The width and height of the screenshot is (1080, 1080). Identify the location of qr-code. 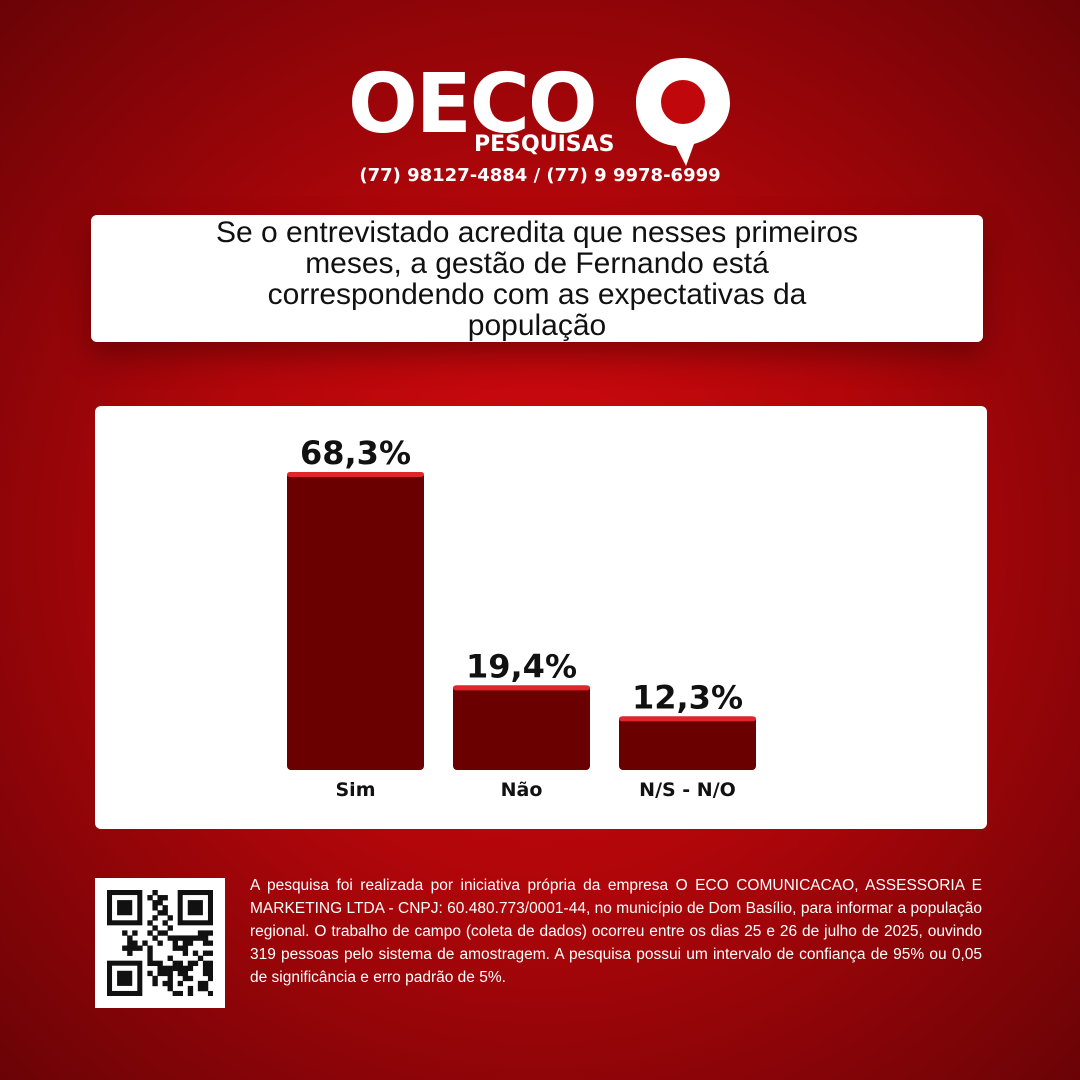
(160, 943).